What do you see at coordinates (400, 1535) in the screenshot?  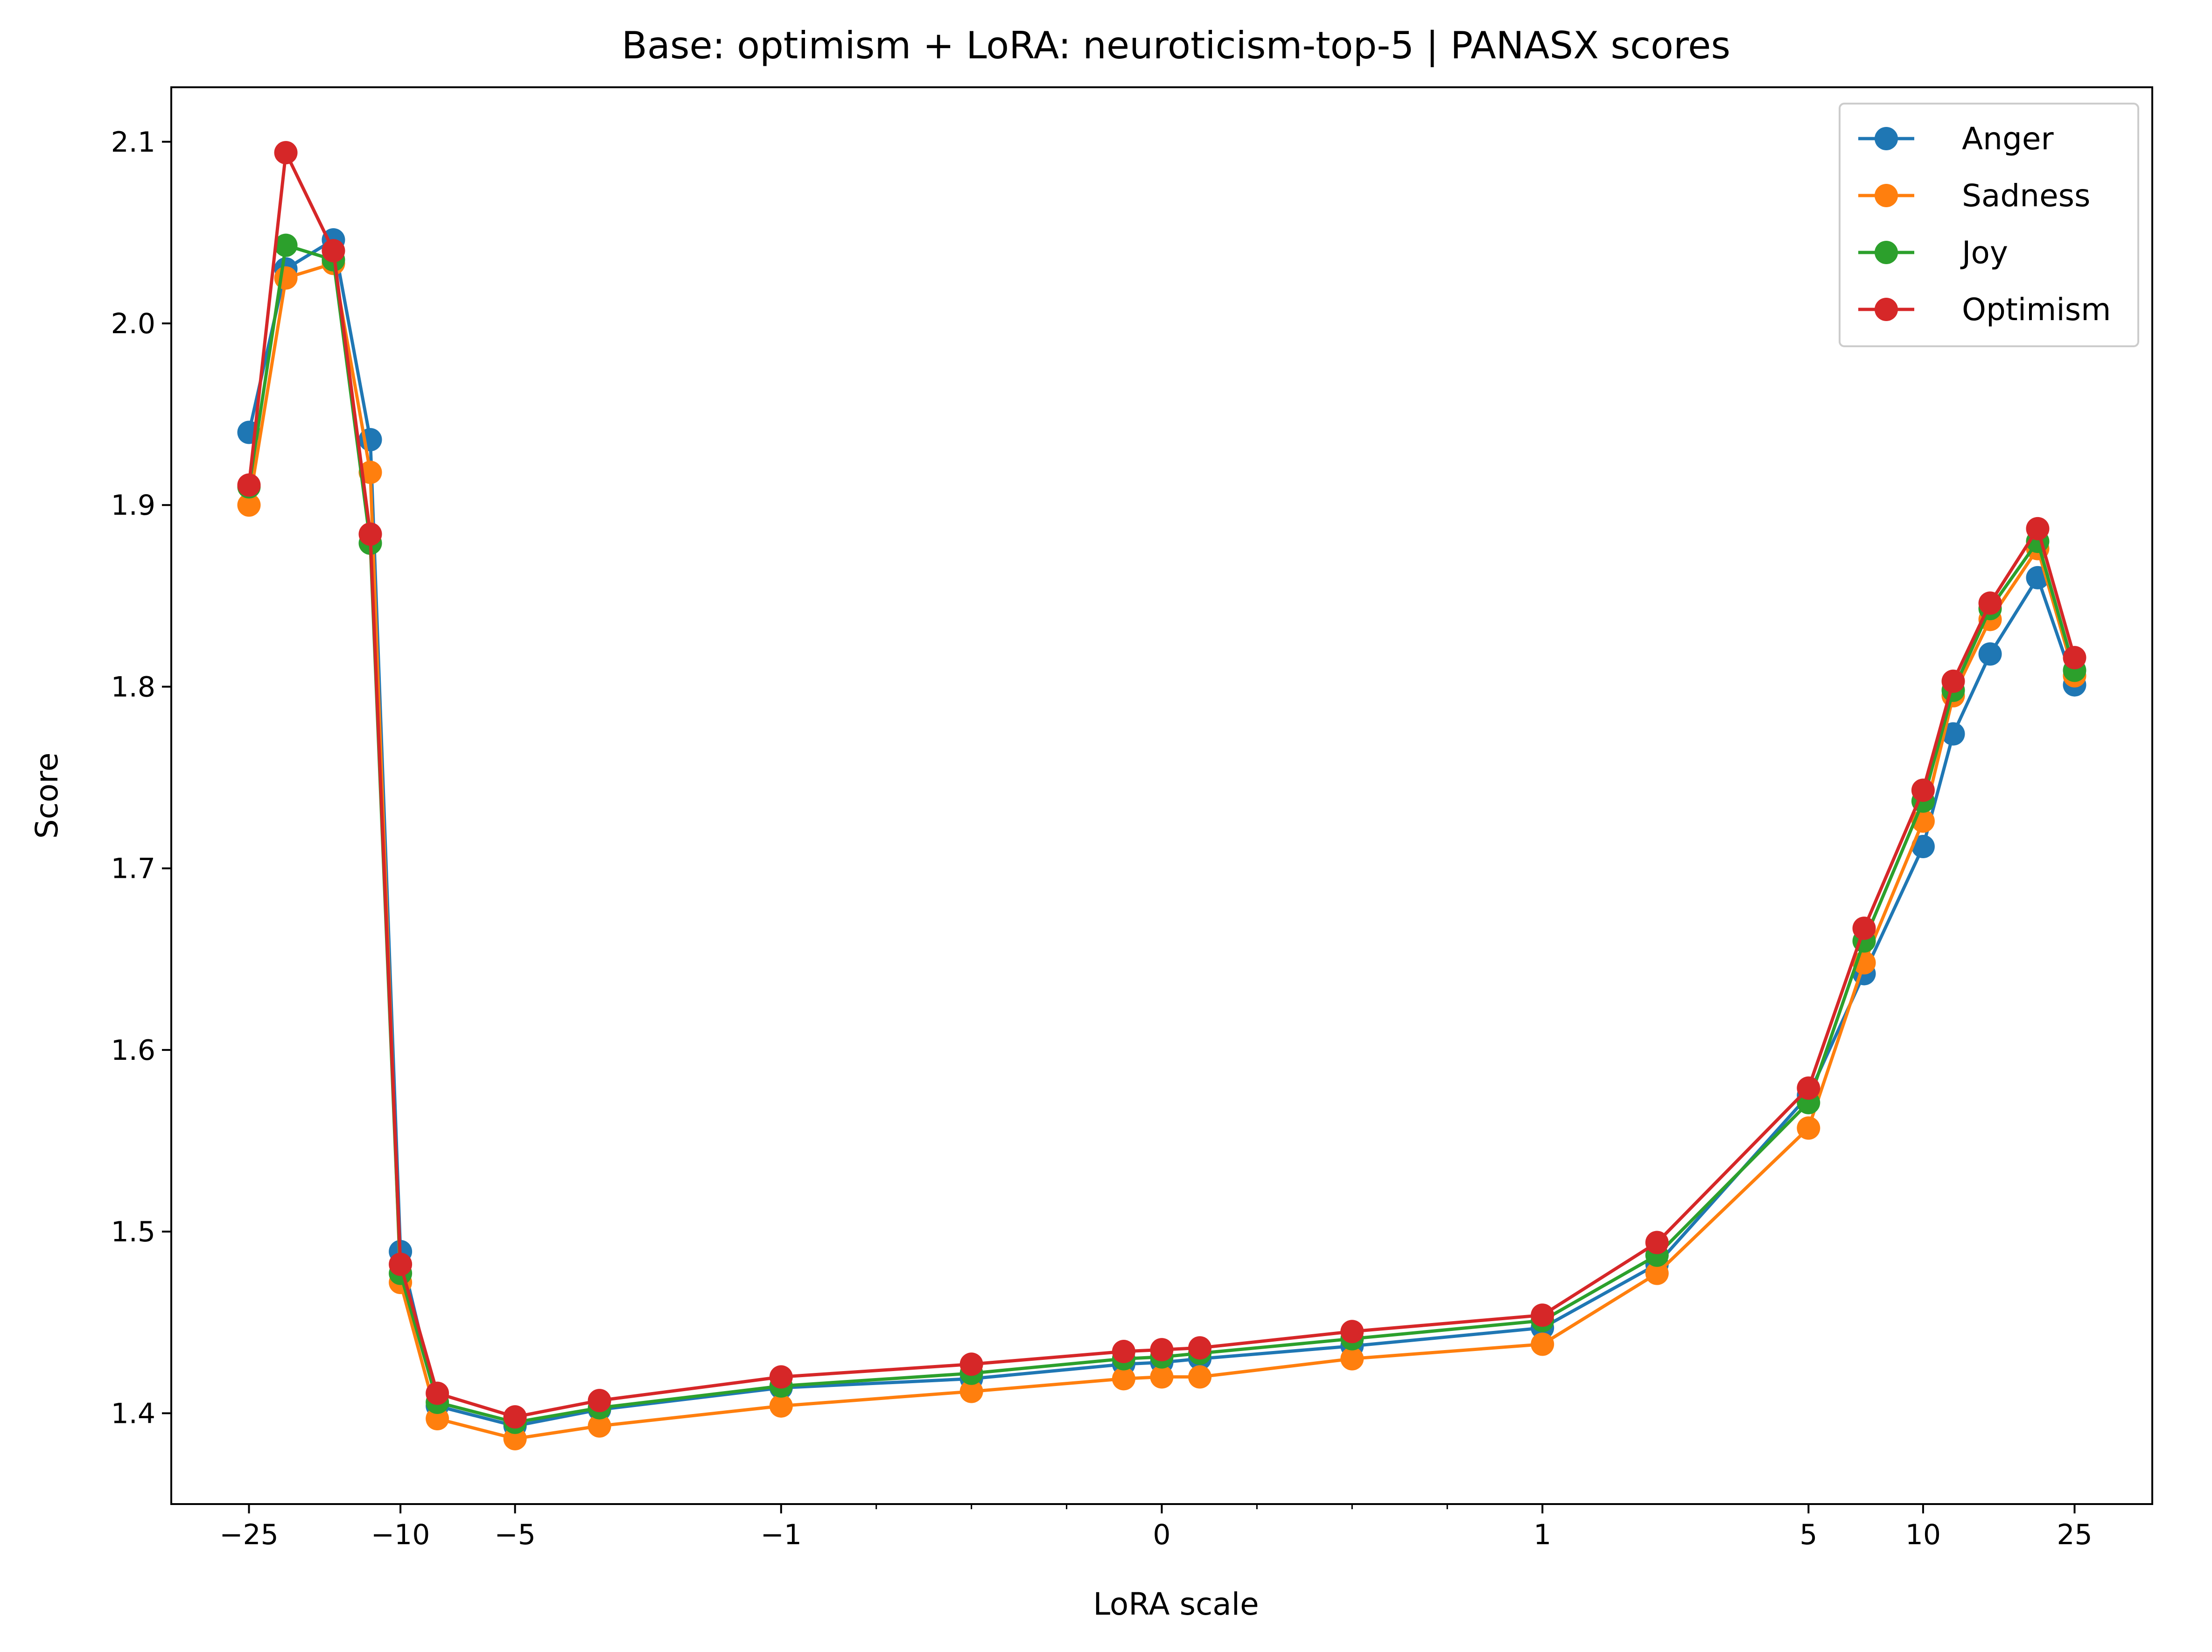 I see `x-tick-label: −10` at bounding box center [400, 1535].